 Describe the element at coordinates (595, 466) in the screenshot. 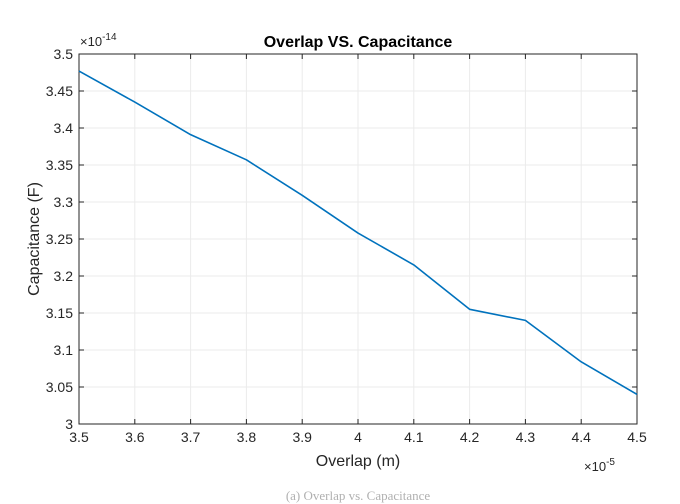

I see `x-multiplier-base: ×10` at that location.